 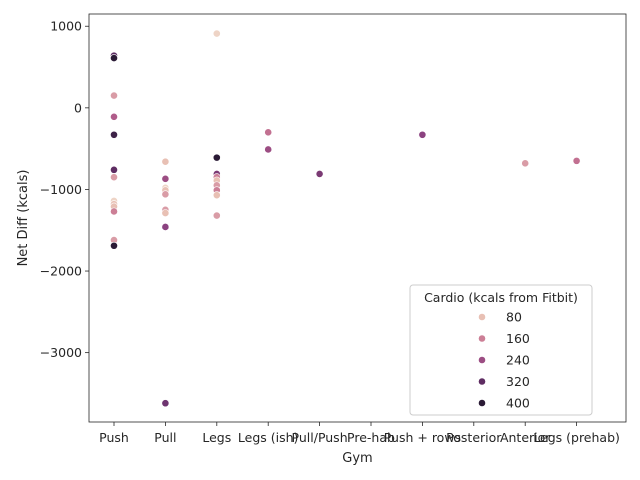 I want to click on x-tick-label: Pre-hab, so click(x=371, y=437).